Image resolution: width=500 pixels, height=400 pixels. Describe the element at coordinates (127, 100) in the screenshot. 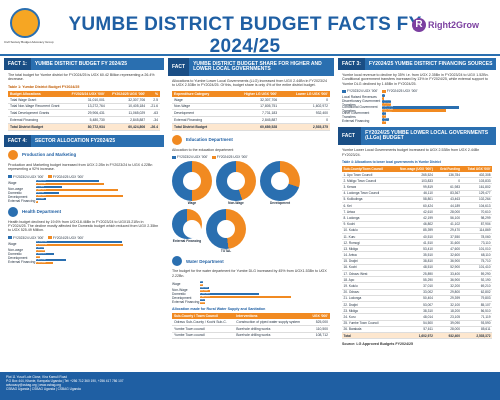

I see `table-cell: 32,307,706` at that location.